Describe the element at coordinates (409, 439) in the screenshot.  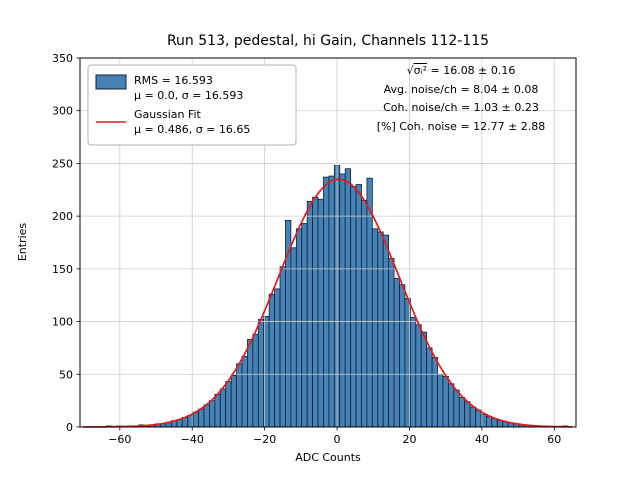
I see `x-tick-label: 20` at that location.